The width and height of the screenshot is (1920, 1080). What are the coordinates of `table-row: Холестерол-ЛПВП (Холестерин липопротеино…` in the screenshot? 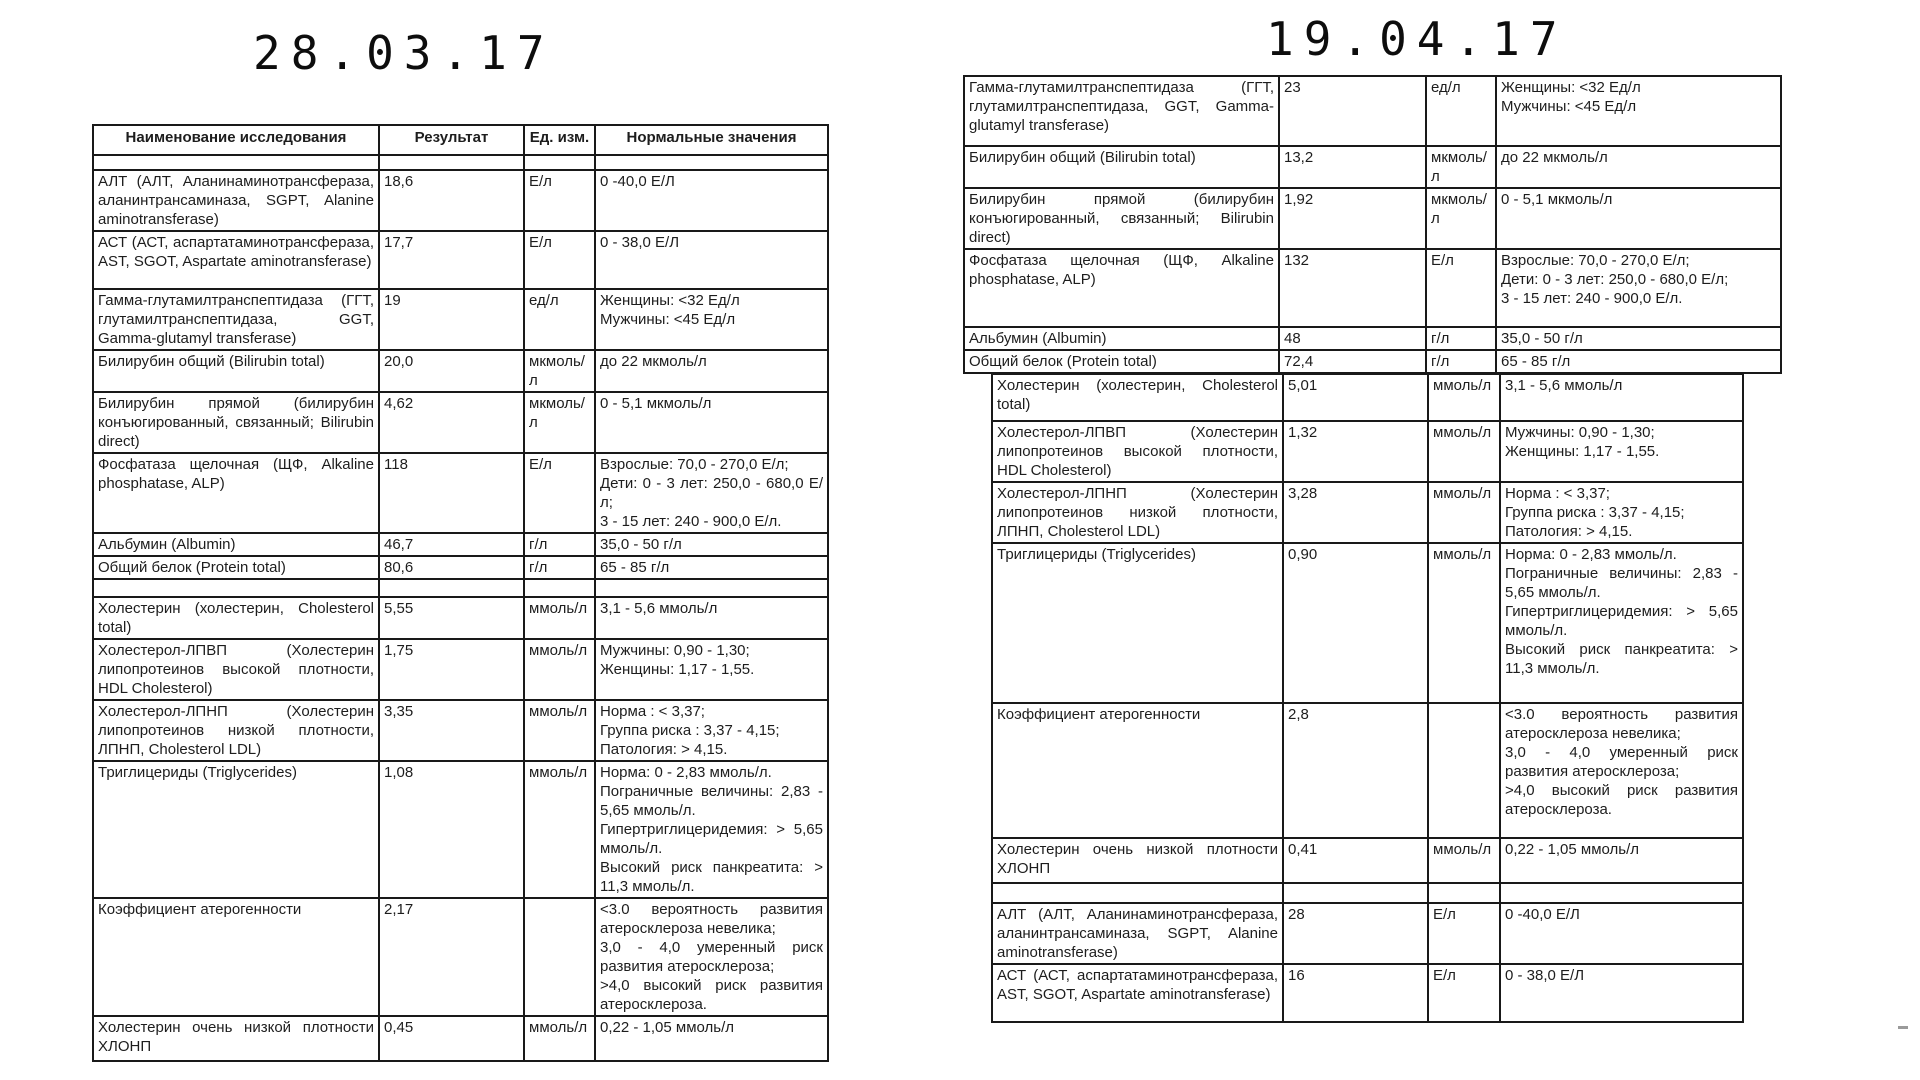 It's located at (460, 669).